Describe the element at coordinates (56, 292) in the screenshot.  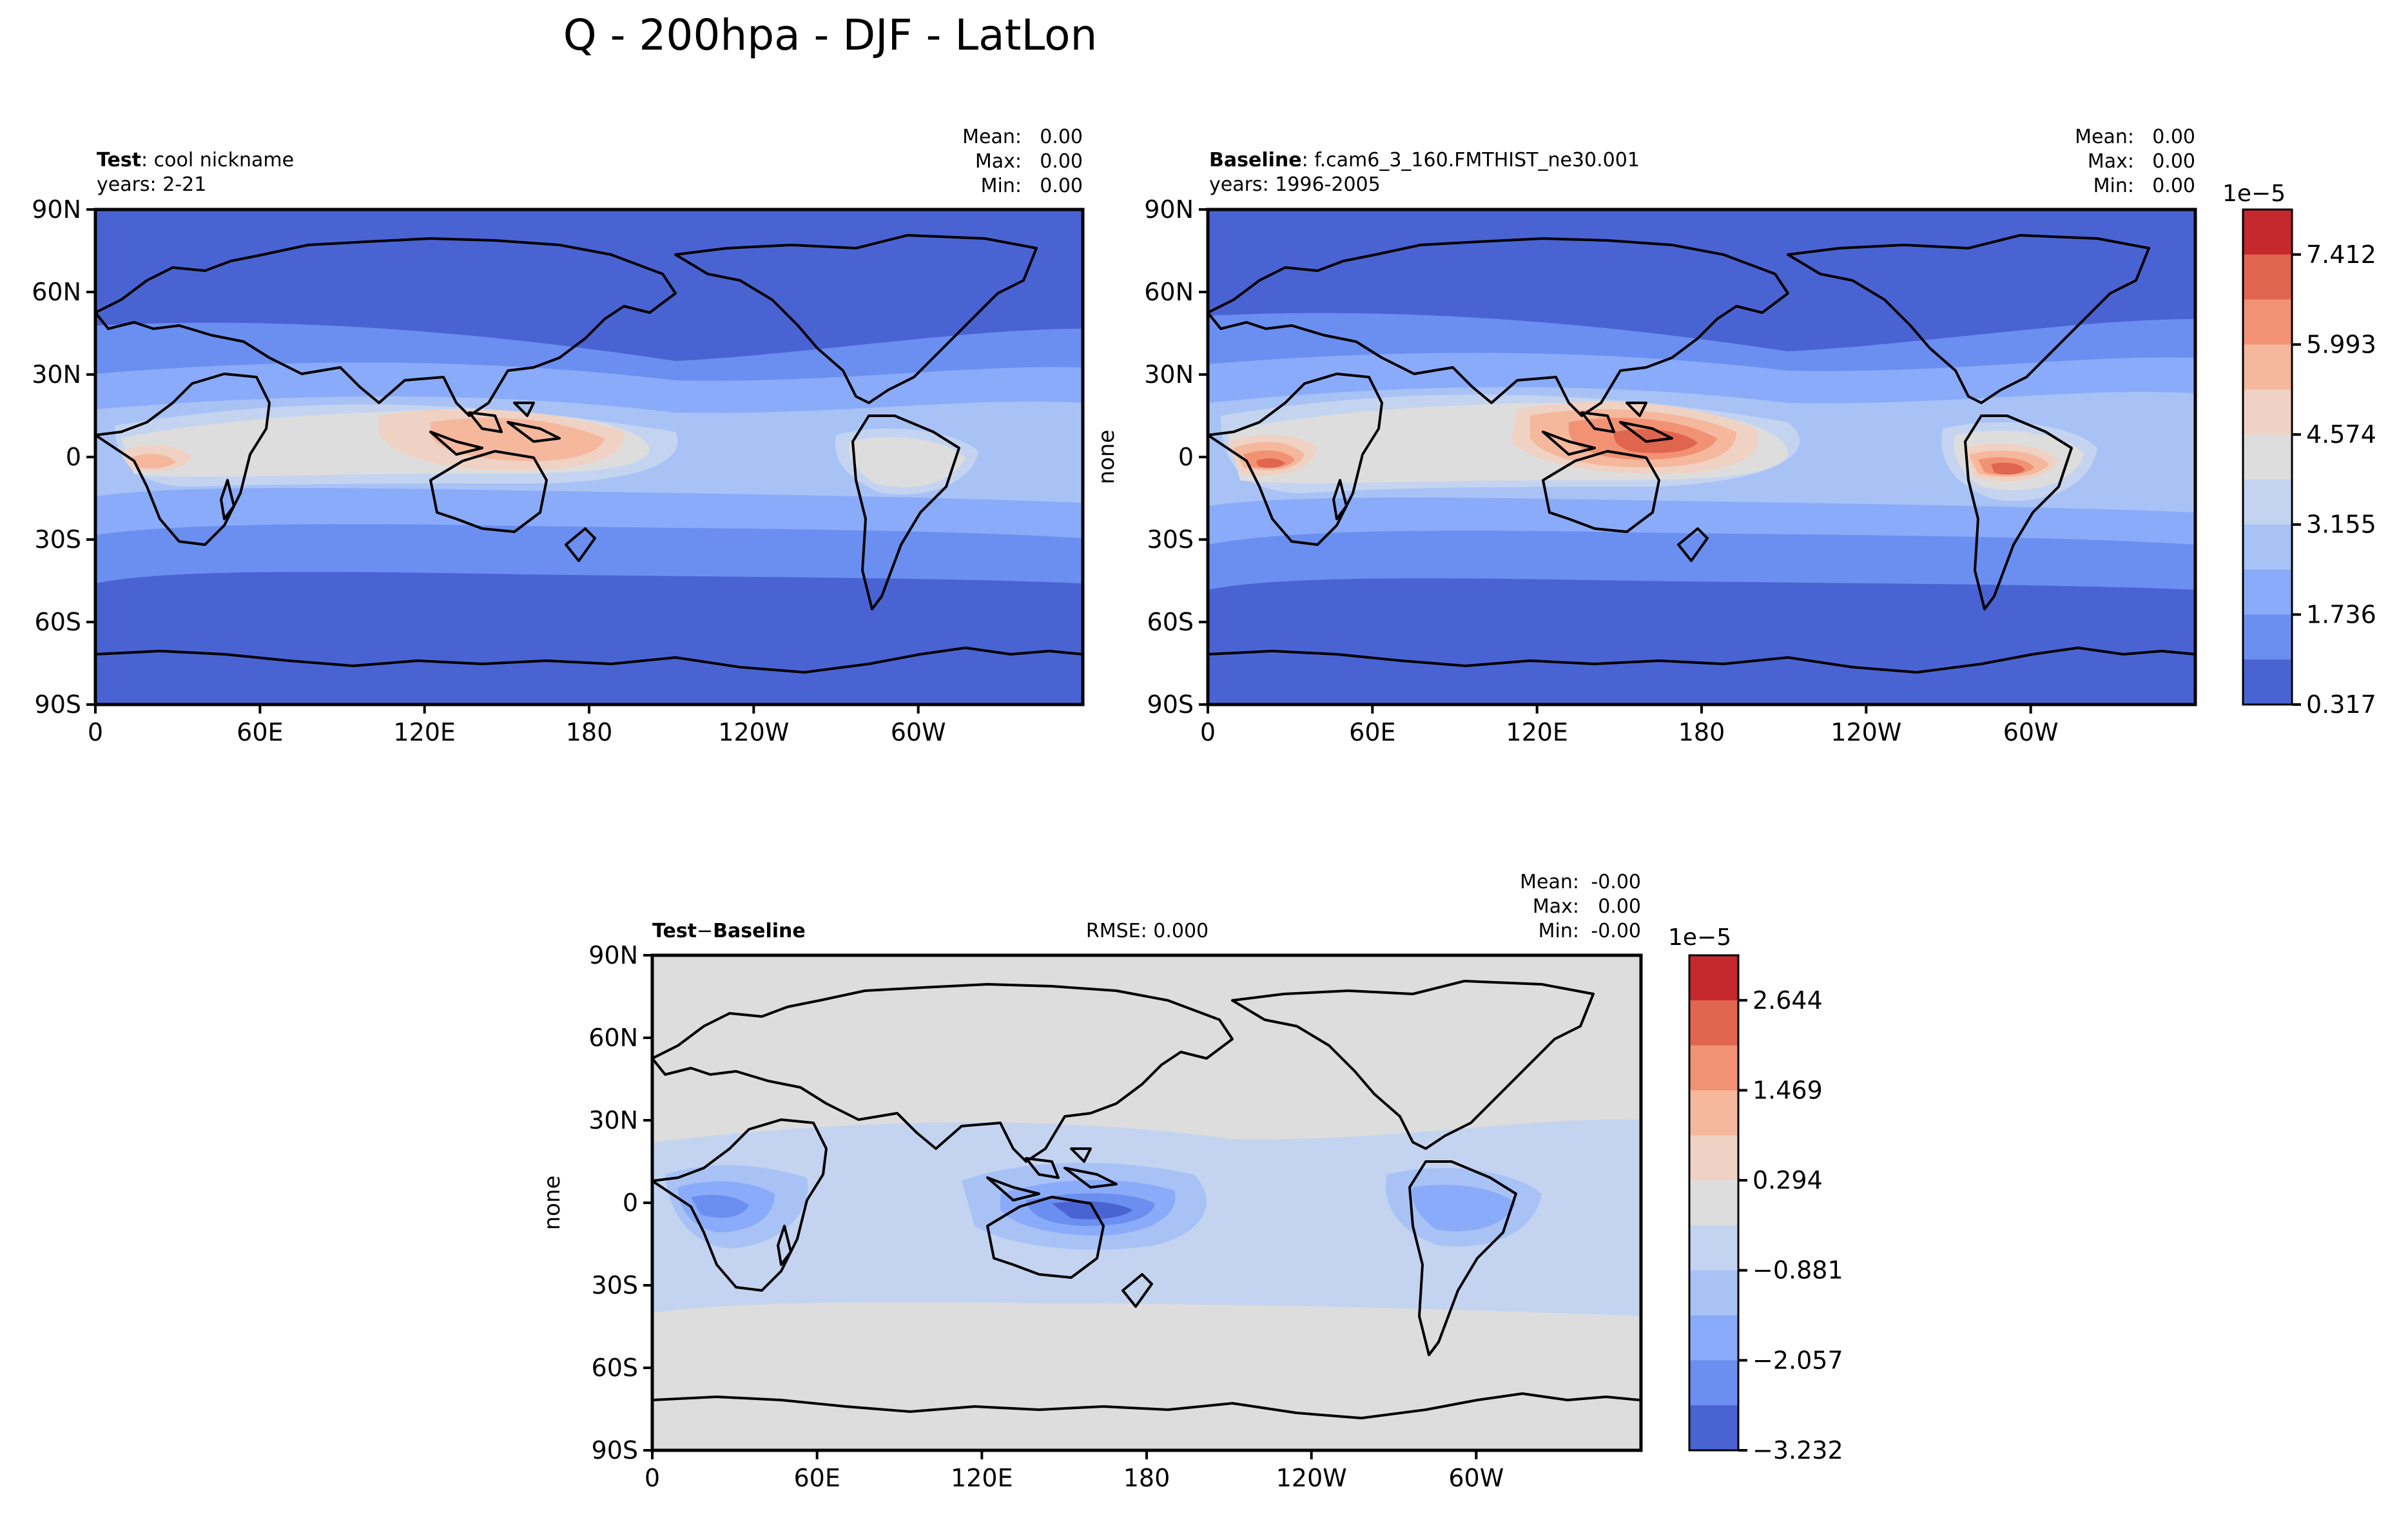
I see `test-lat-axis-tick-label: 60N` at that location.